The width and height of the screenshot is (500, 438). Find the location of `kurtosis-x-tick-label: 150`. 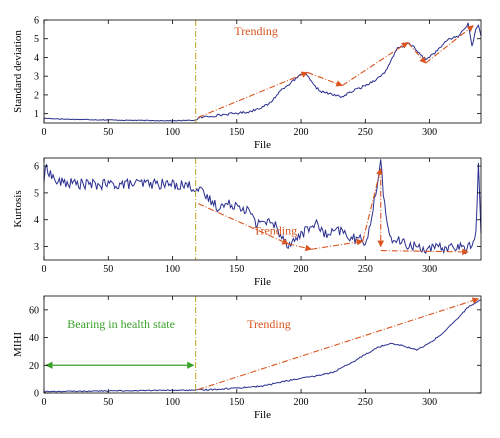

kurtosis-x-tick-label: 150 is located at coordinates (236, 269).